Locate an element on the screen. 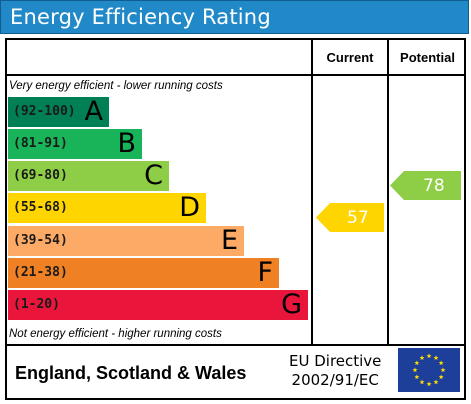 This screenshot has width=471, height=404. band-range-label: (92-100) is located at coordinates (44, 111).